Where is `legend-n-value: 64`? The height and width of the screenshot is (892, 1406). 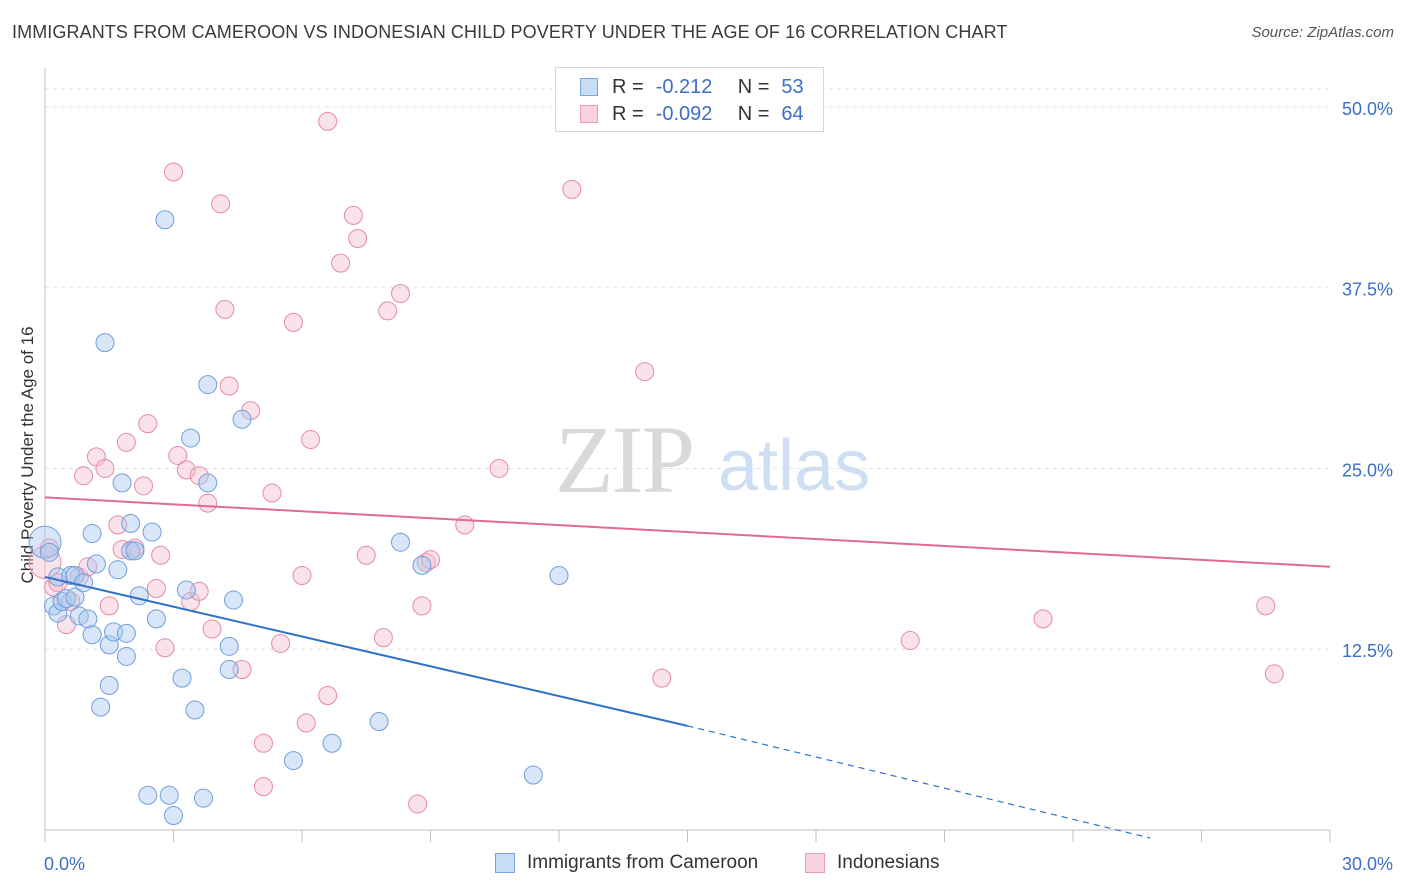 legend-n-value: 64 is located at coordinates (792, 113).